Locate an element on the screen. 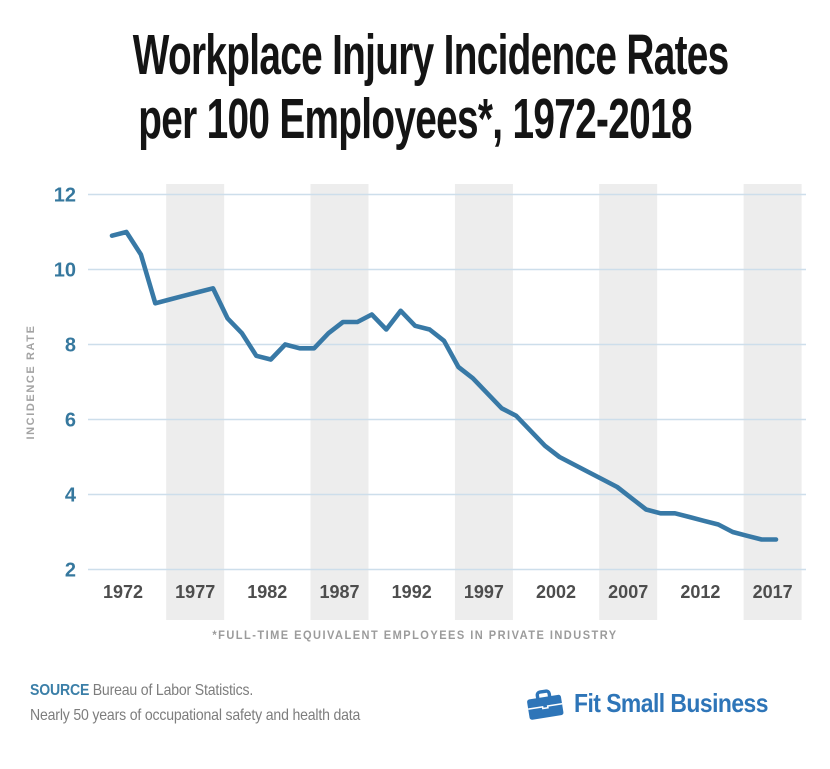 The height and width of the screenshot is (769, 830). x-tick-1982: 1982 is located at coordinates (267, 592).